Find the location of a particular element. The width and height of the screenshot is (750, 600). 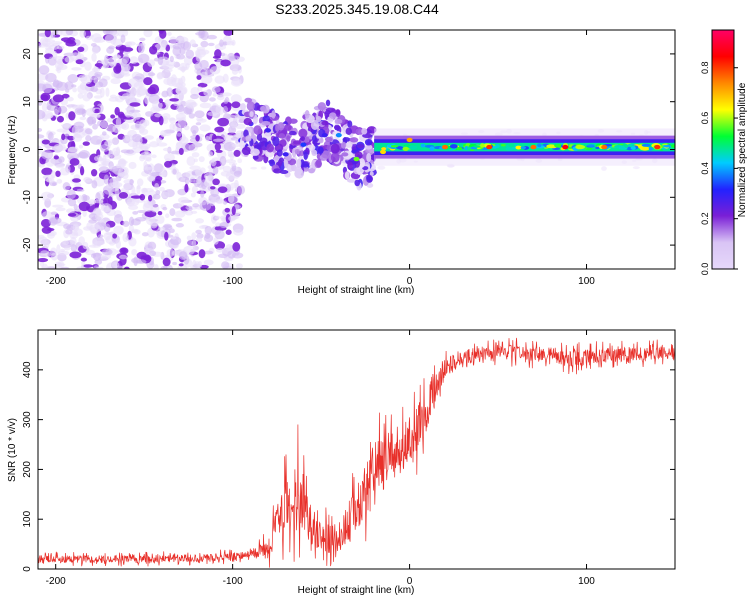

spectrogram-ylabel: Frequency (Hz) is located at coordinates (12, 150).